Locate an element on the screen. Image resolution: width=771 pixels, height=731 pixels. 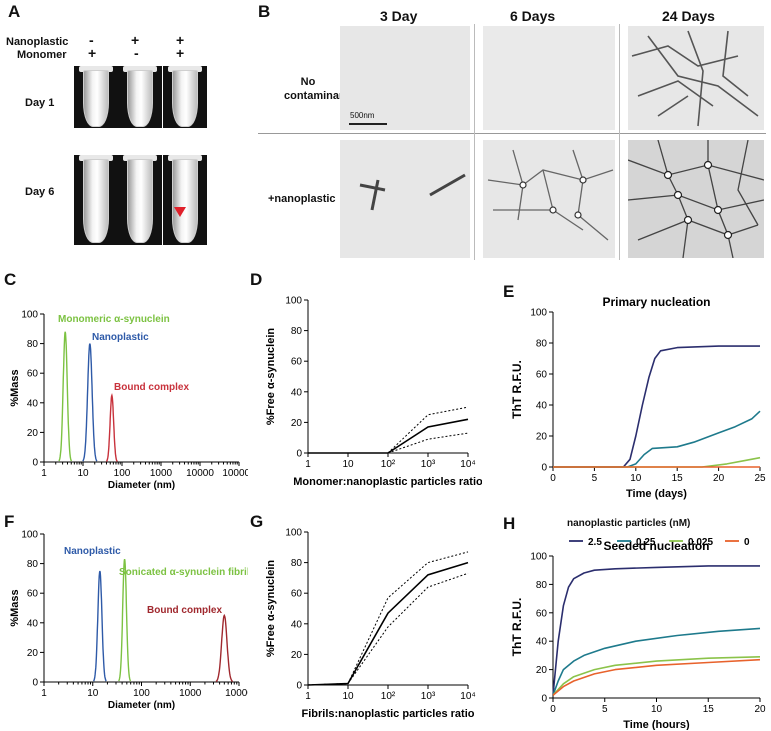
col-title-6days: 6 Days is located at coordinates (533, 16).